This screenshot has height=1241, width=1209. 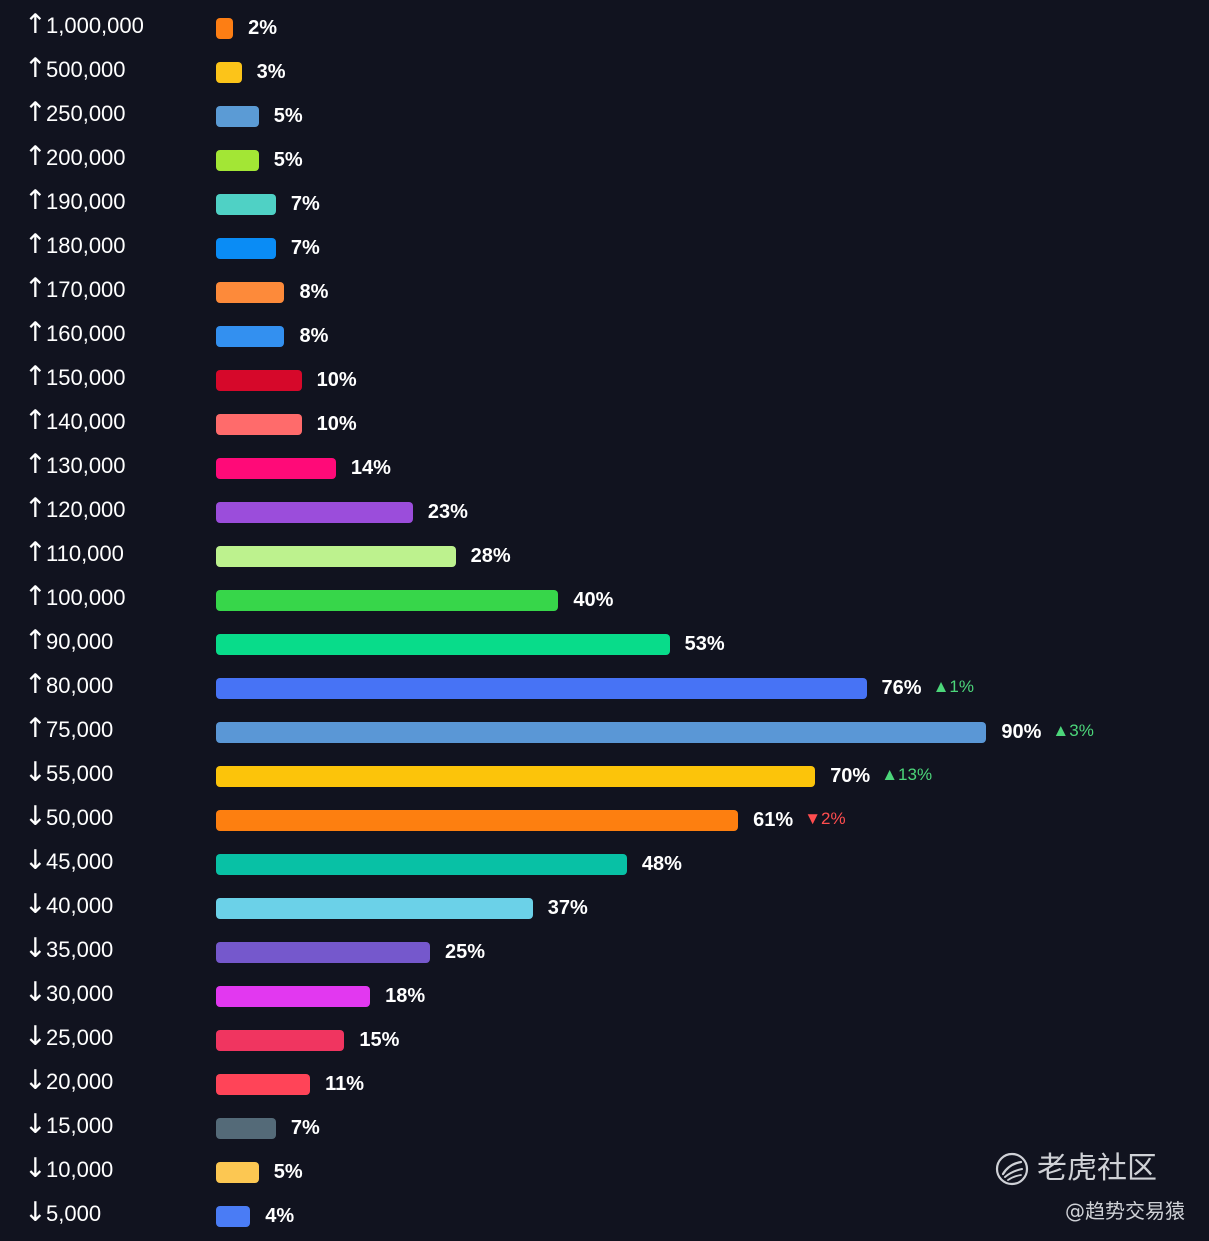 I want to click on category-label: 150,000, so click(x=86, y=377).